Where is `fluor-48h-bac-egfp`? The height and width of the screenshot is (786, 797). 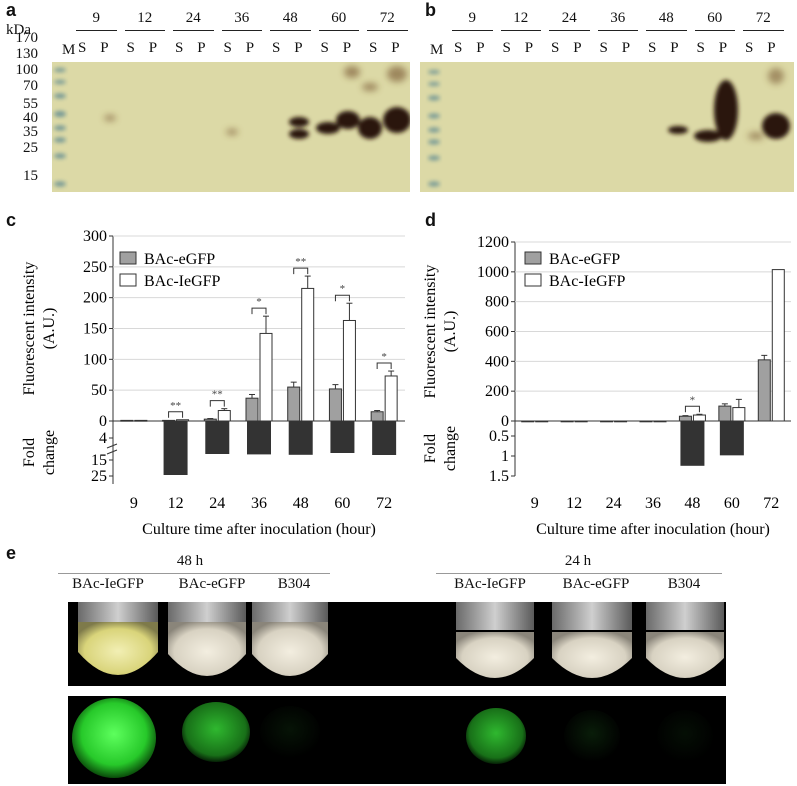 fluor-48h-bac-egfp is located at coordinates (216, 732).